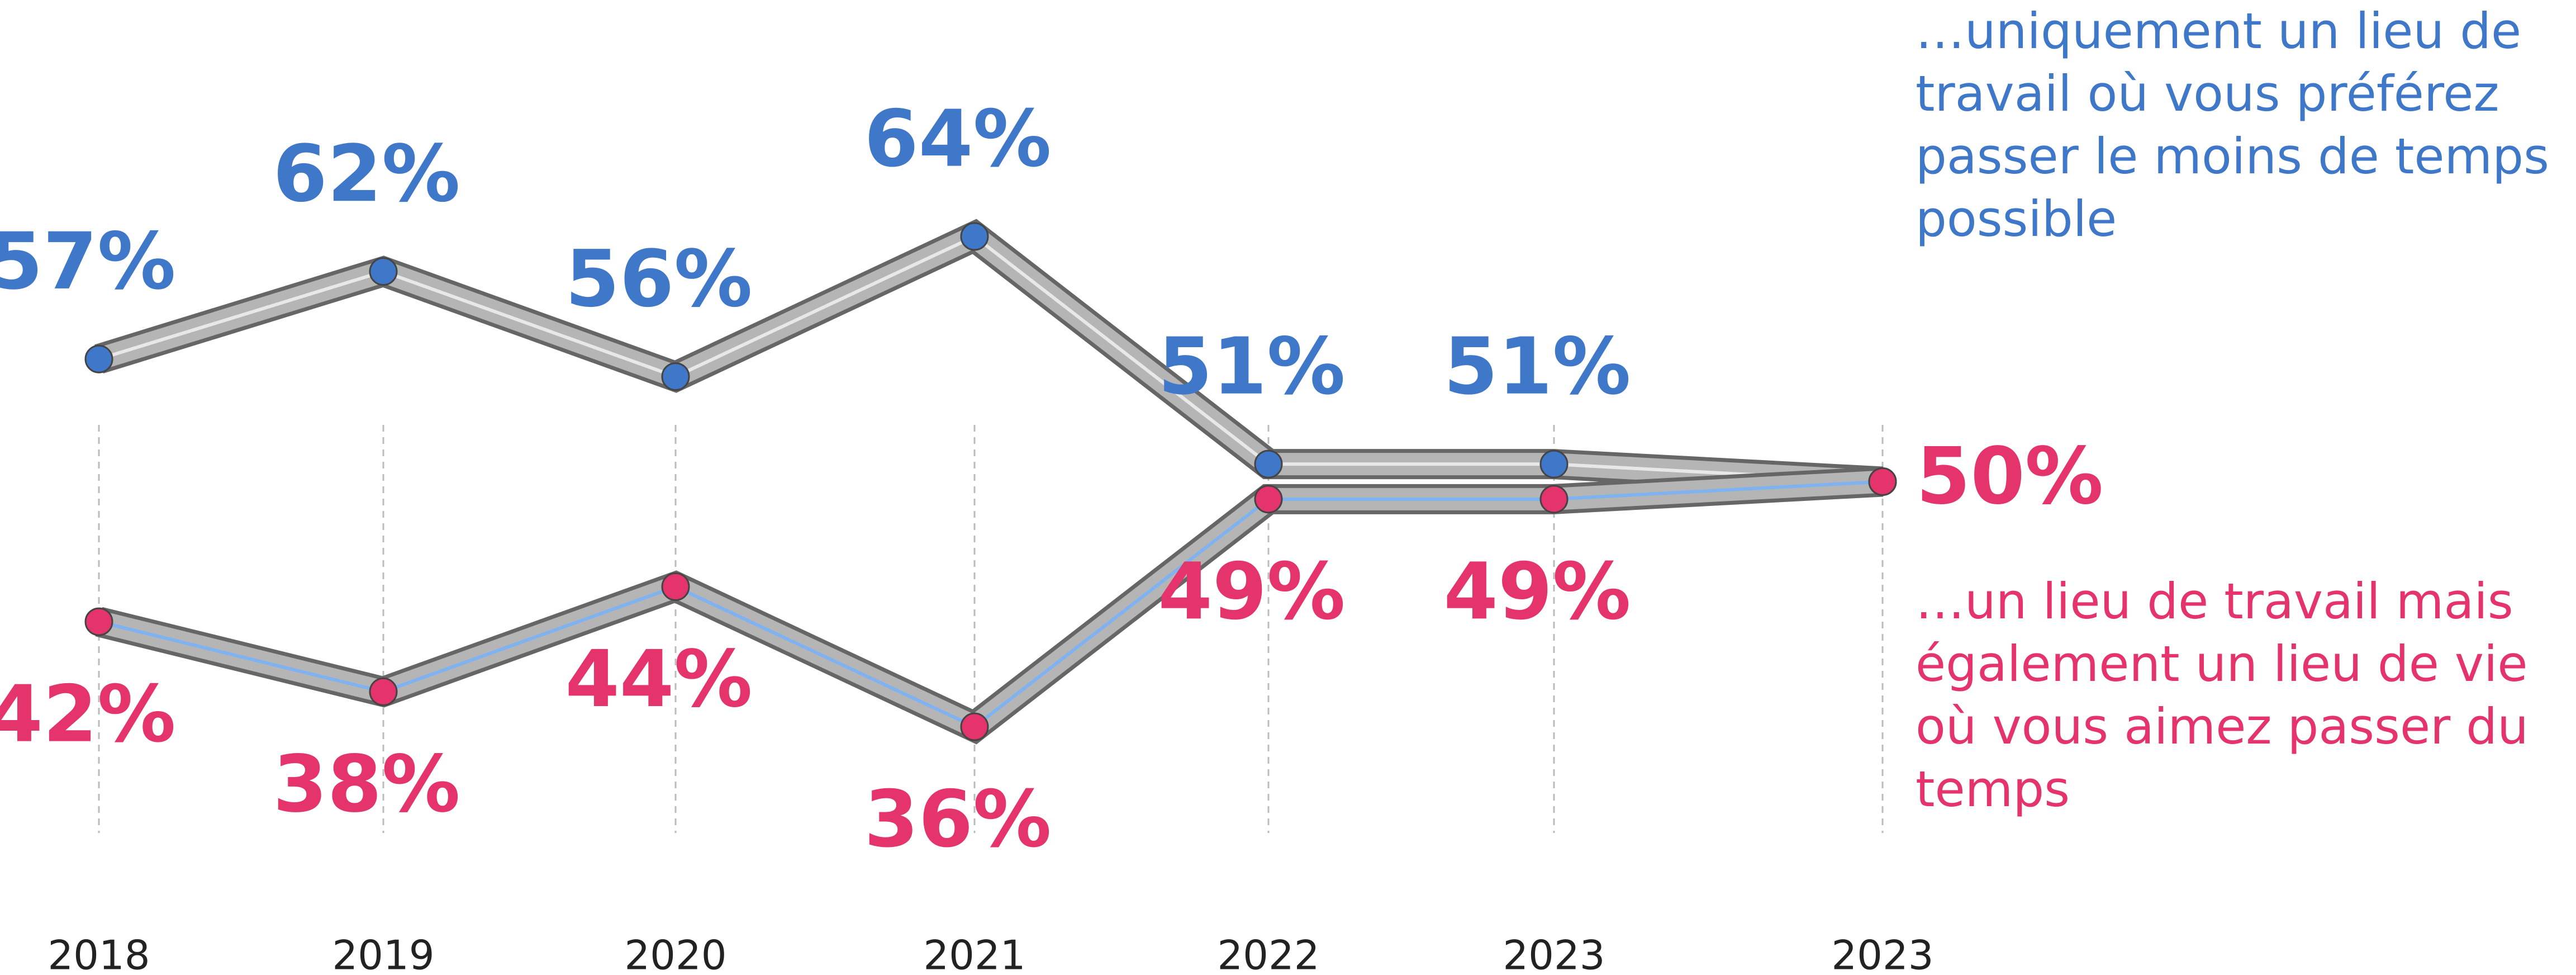 The width and height of the screenshot is (2576, 975). What do you see at coordinates (1268, 953) in the screenshot?
I see `x-tick-label: 2022` at bounding box center [1268, 953].